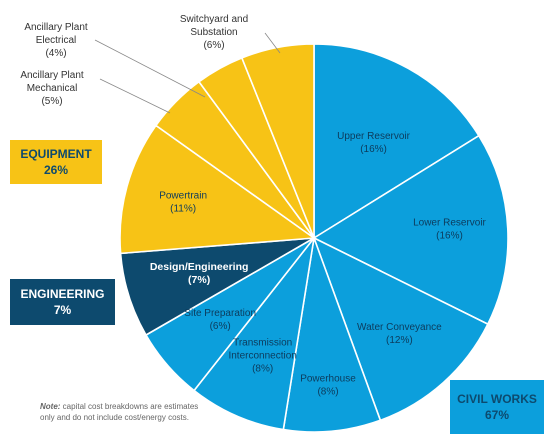 This screenshot has height=437, width=547. What do you see at coordinates (135, 96) in the screenshot?
I see `leader-line-mechanical` at bounding box center [135, 96].